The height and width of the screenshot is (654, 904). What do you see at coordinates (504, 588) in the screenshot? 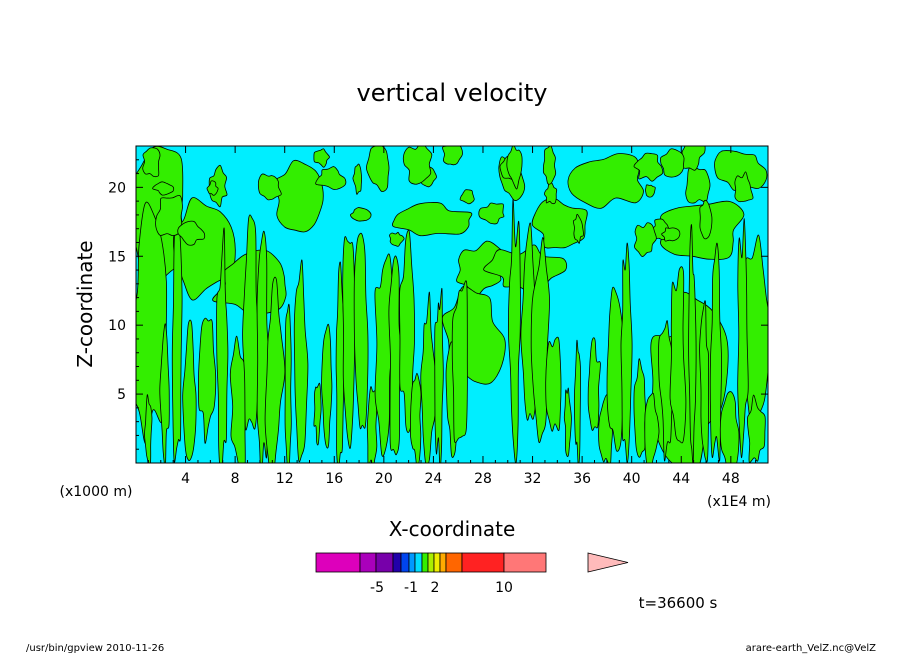
I see `colorbar-label: 10` at bounding box center [504, 588].